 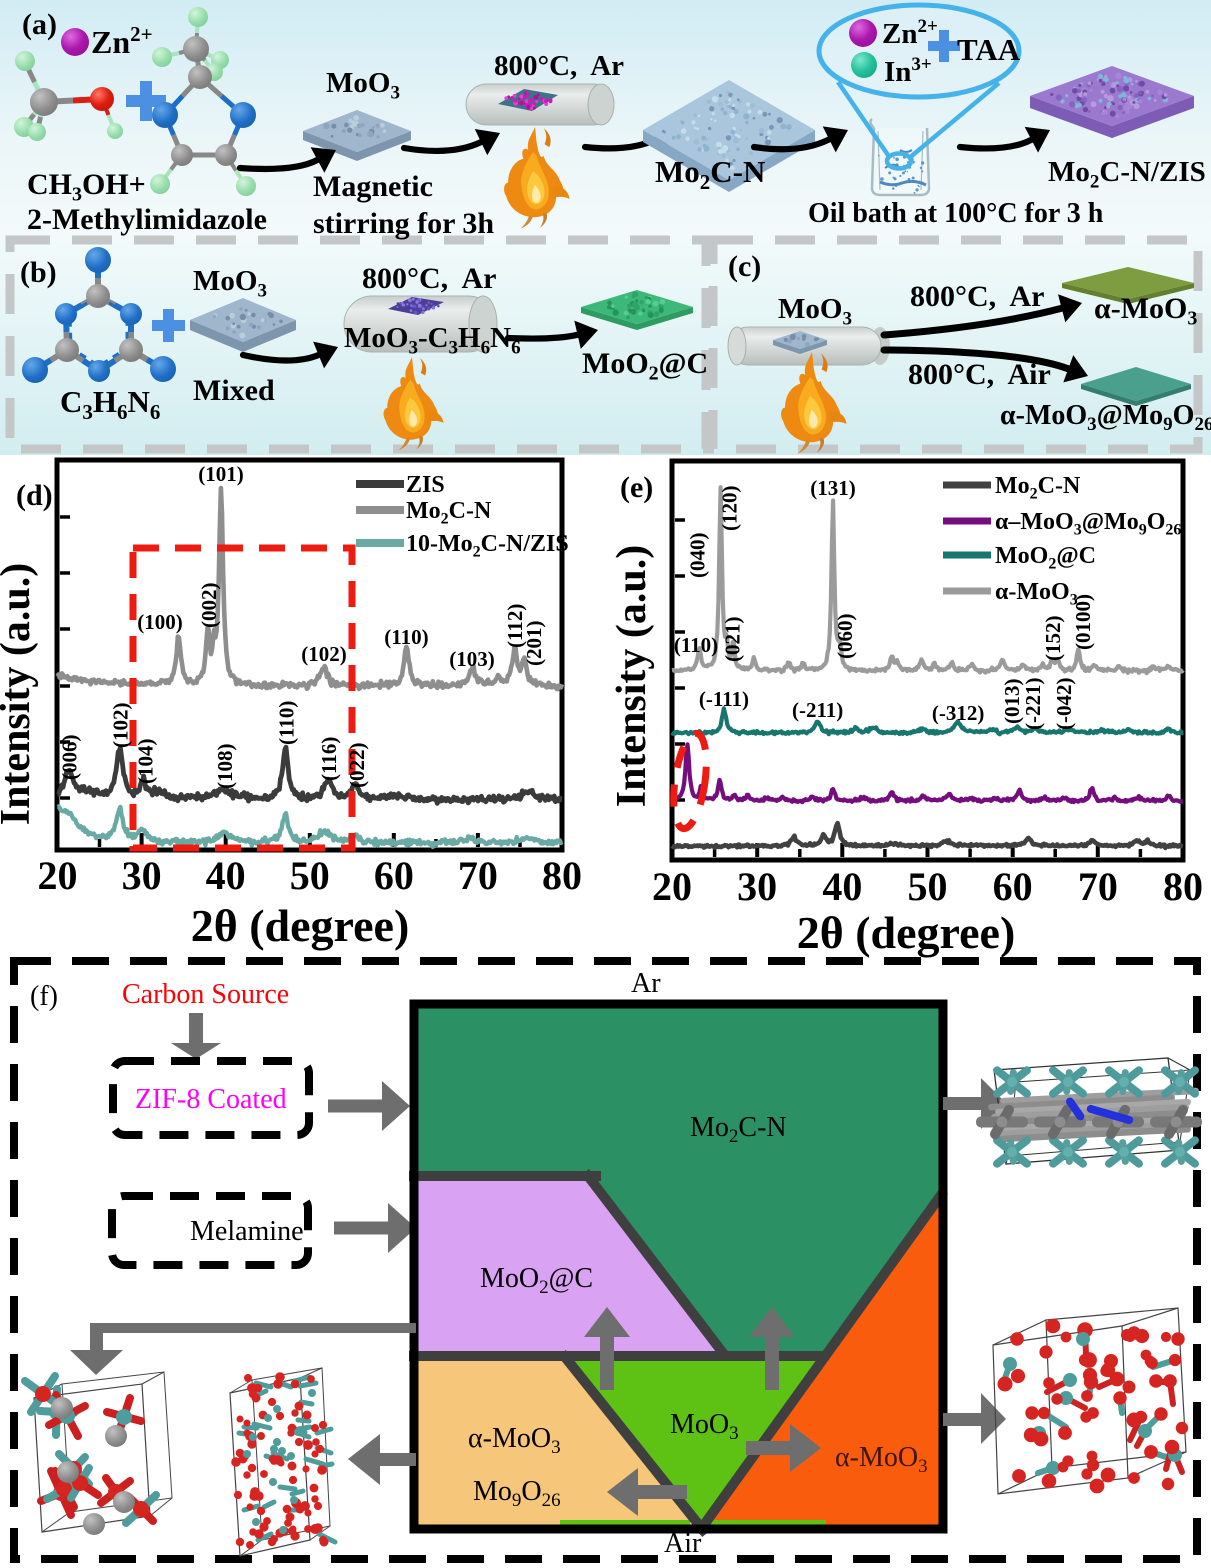 What do you see at coordinates (225, 767) in the screenshot?
I see `svg-text: (108)` at bounding box center [225, 767].